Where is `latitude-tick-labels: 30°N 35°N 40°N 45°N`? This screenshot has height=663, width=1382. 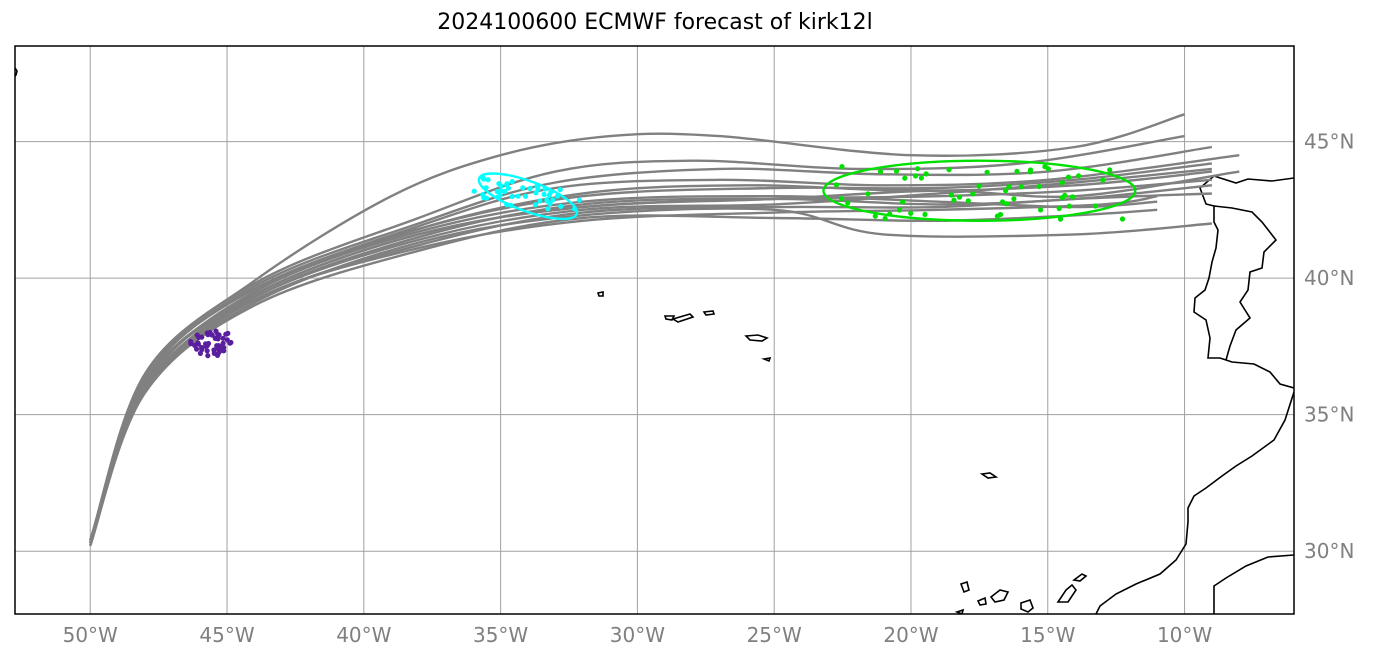 latitude-tick-labels: 30°N 35°N 40°N 45°N is located at coordinates (1329, 347).